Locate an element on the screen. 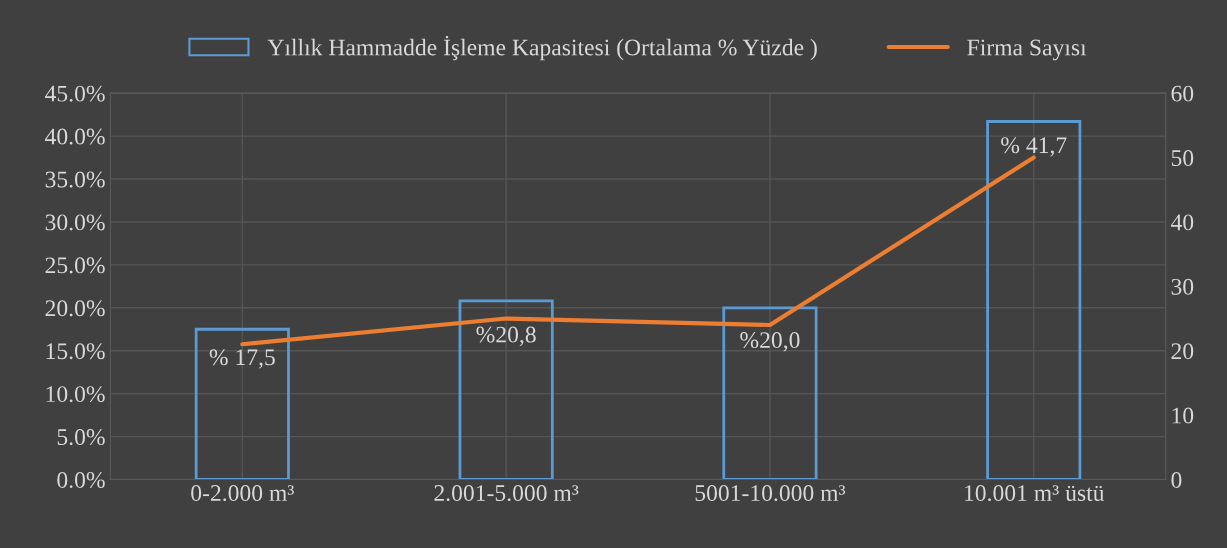  y-tick-label: 20.0% is located at coordinates (75, 308).